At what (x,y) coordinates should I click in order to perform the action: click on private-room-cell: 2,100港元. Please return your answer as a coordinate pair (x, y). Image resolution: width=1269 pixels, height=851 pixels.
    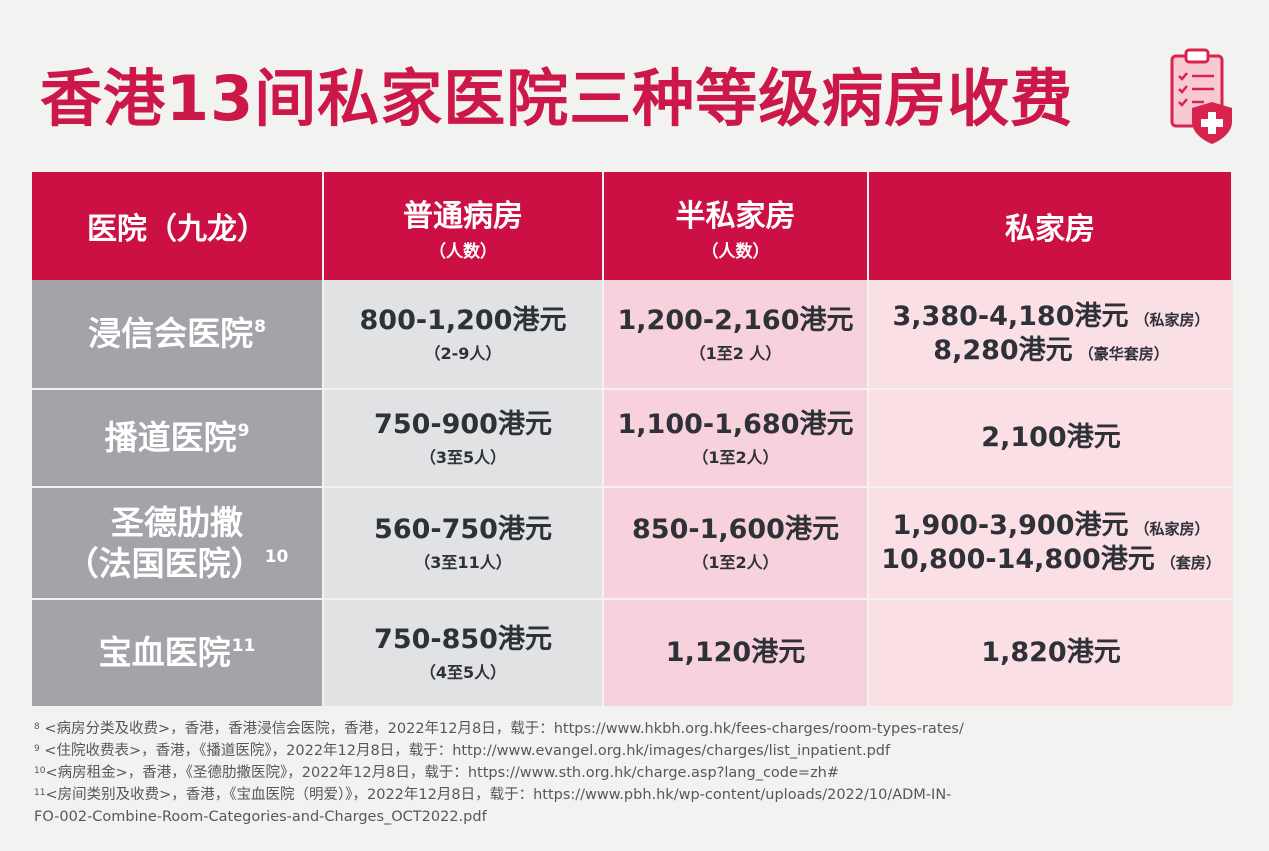
    Looking at the image, I should click on (1051, 439).